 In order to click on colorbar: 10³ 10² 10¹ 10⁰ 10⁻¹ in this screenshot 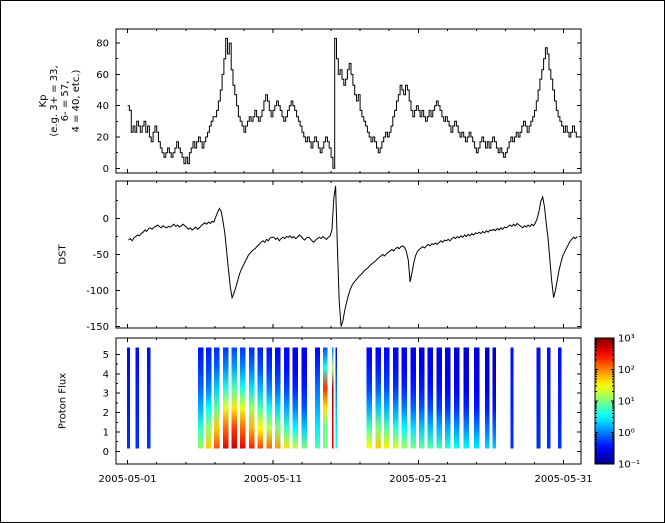, I will do `click(617, 402)`.